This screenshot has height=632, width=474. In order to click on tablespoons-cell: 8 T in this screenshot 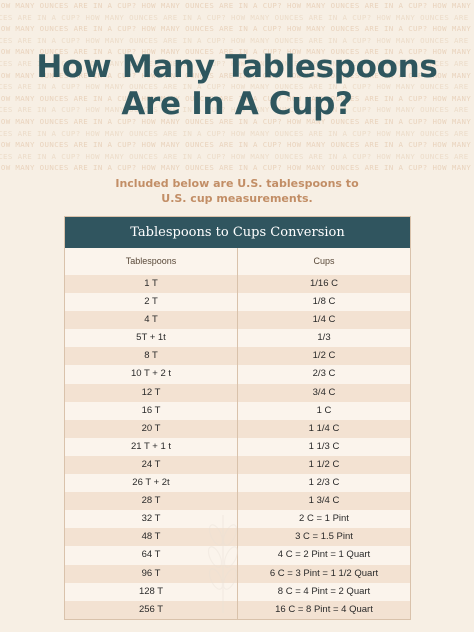, I will do `click(151, 356)`.